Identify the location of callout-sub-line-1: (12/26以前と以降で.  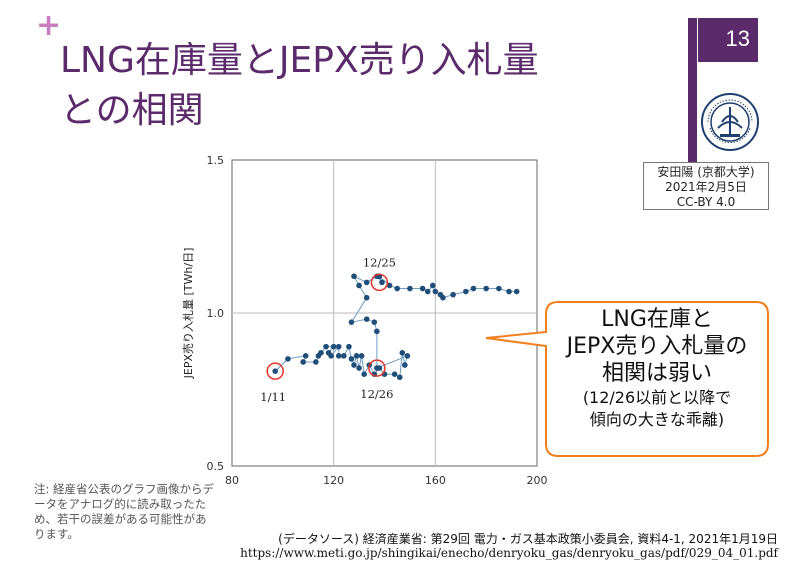
(657, 397).